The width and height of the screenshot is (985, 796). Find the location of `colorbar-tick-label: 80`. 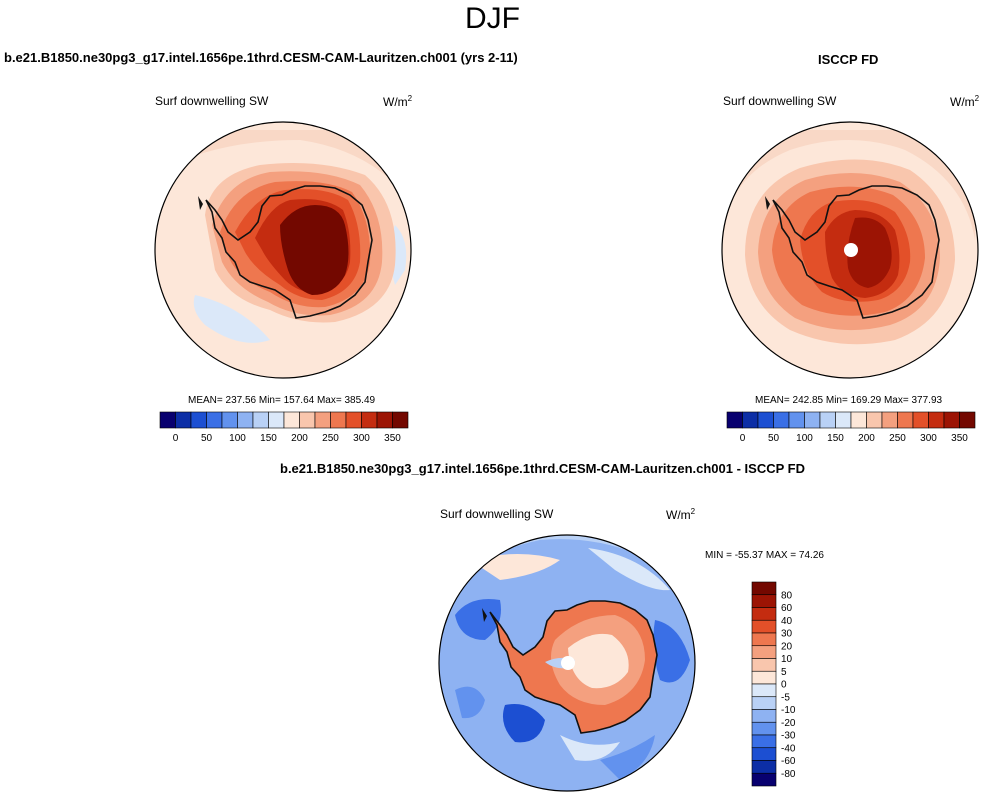

colorbar-tick-label: 80 is located at coordinates (787, 595).